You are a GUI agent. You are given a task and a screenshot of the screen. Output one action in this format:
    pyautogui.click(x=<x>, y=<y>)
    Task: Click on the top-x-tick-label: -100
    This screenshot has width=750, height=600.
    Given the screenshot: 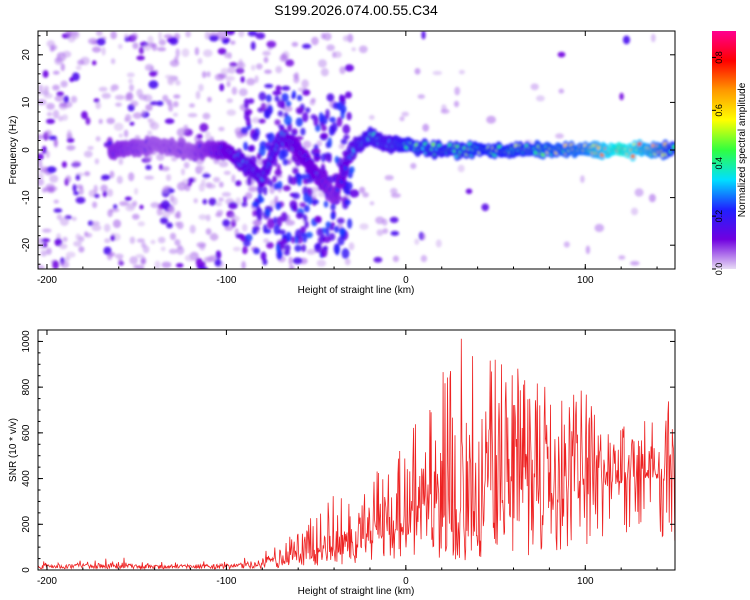 What is the action you would take?
    pyautogui.click(x=226, y=280)
    